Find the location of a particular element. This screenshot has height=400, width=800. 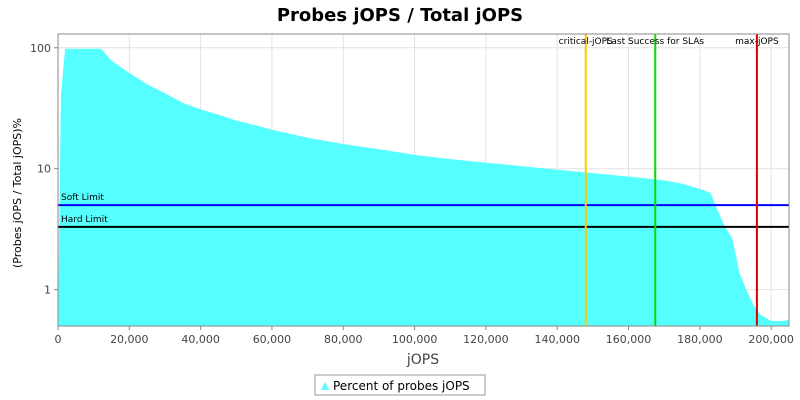

x-tick-label: 160,000 is located at coordinates (629, 339).